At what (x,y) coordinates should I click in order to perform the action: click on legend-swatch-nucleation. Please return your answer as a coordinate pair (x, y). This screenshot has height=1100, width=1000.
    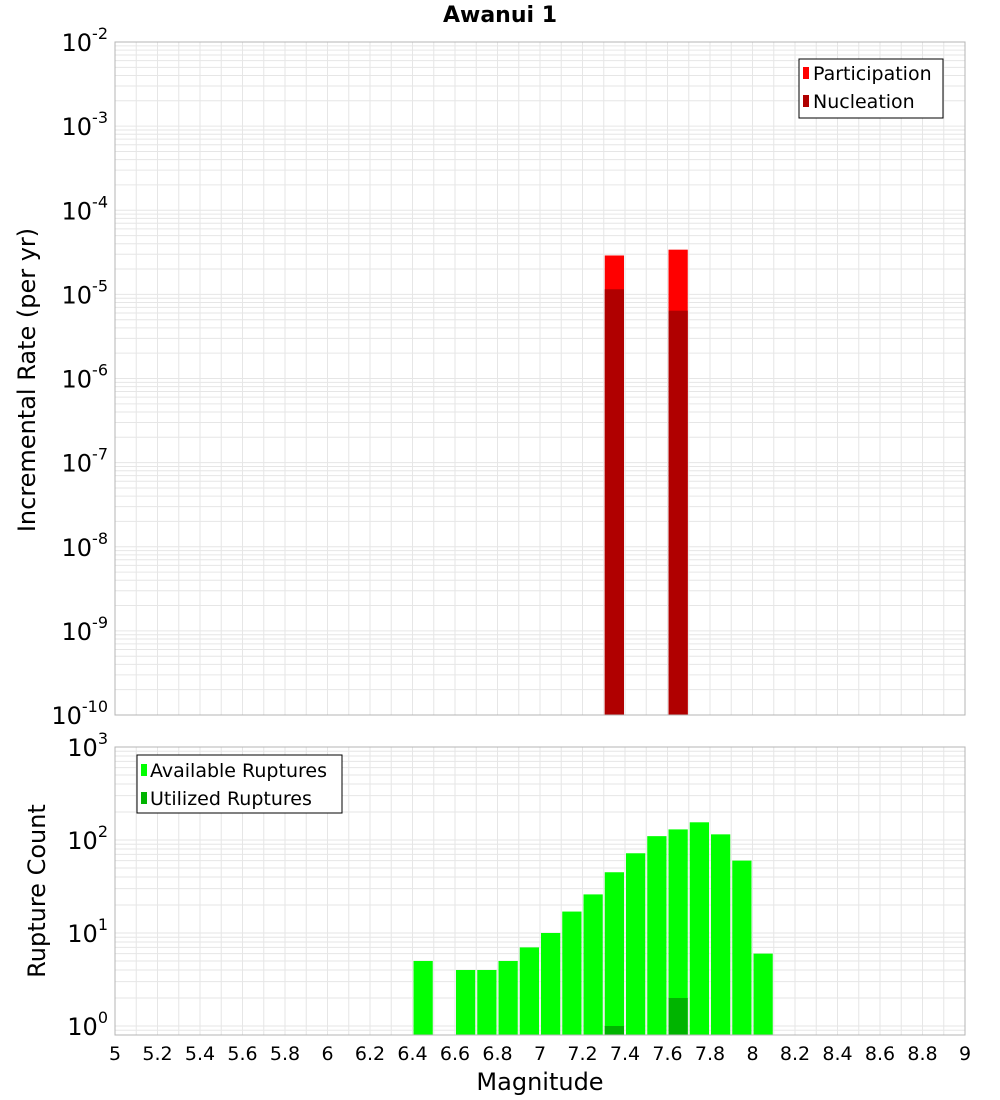
    Looking at the image, I should click on (806, 101).